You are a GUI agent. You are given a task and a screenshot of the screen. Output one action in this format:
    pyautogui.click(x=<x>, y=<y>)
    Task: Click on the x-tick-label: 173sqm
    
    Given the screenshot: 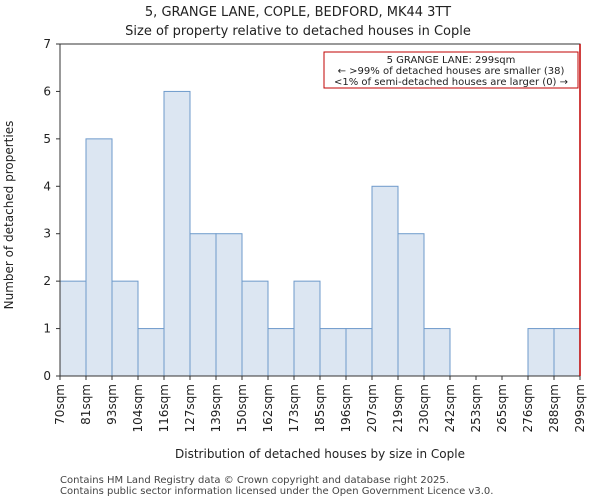 What is the action you would take?
    pyautogui.click(x=294, y=408)
    